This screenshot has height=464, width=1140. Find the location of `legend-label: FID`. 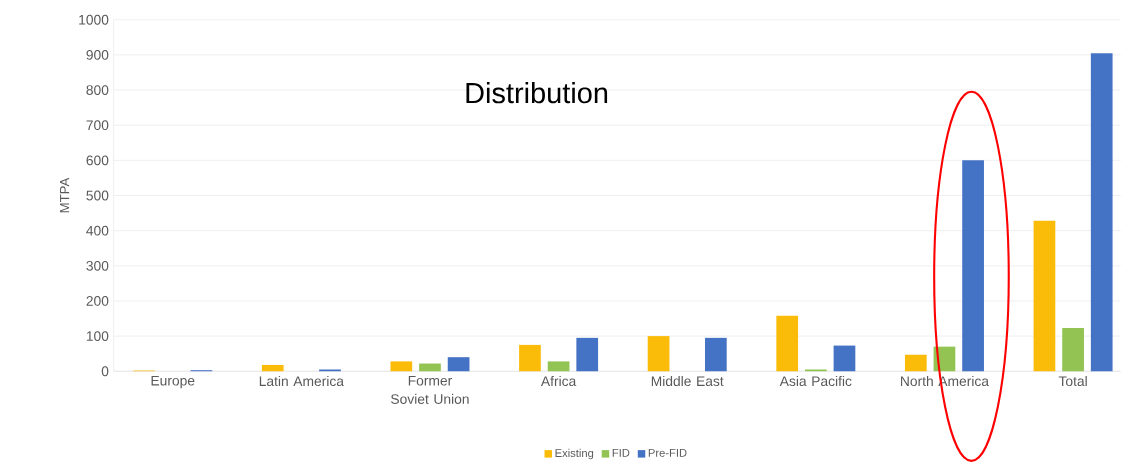

legend-label: FID is located at coordinates (621, 452).